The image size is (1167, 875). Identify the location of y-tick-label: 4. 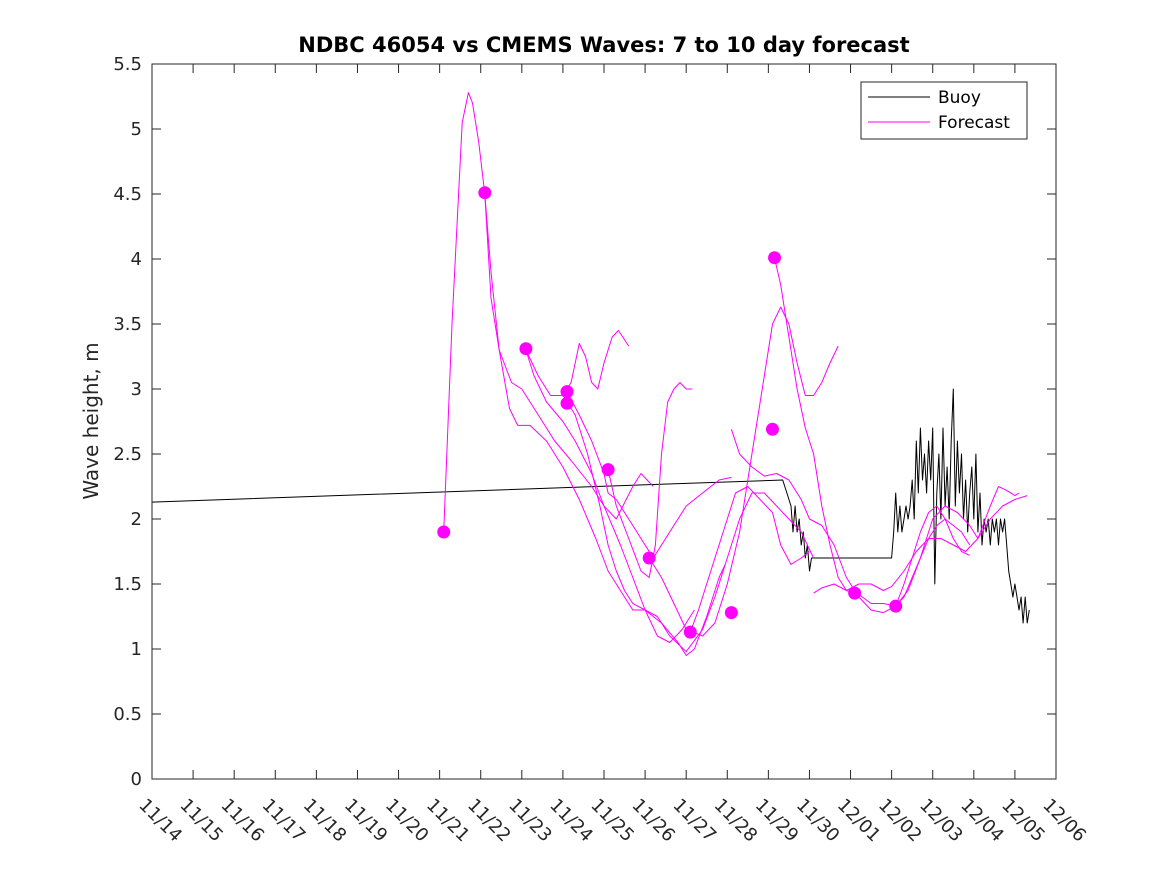
(136, 259).